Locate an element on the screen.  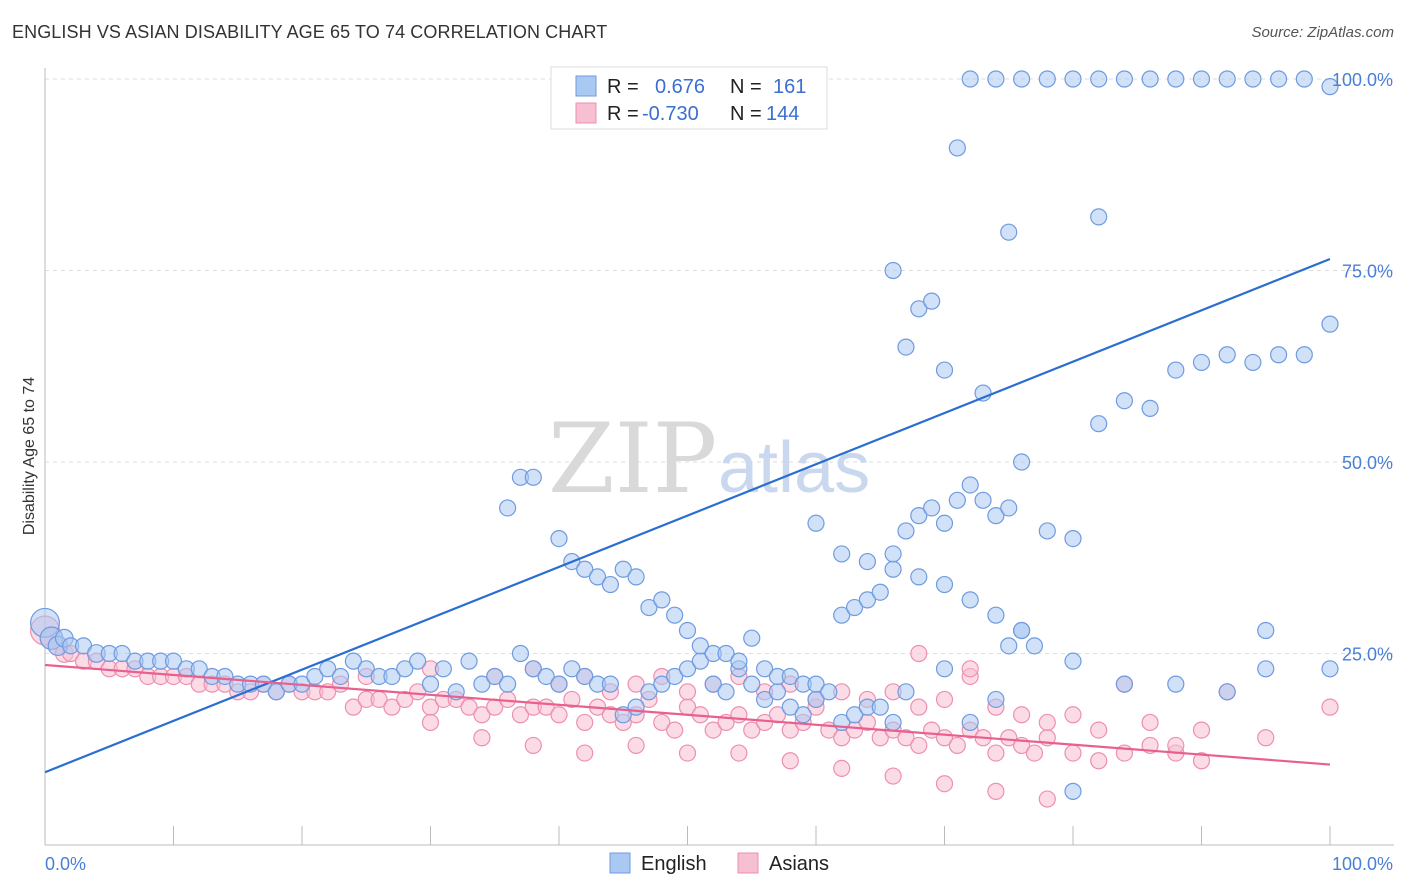
english-n-value: 161 is located at coordinates (789, 87).